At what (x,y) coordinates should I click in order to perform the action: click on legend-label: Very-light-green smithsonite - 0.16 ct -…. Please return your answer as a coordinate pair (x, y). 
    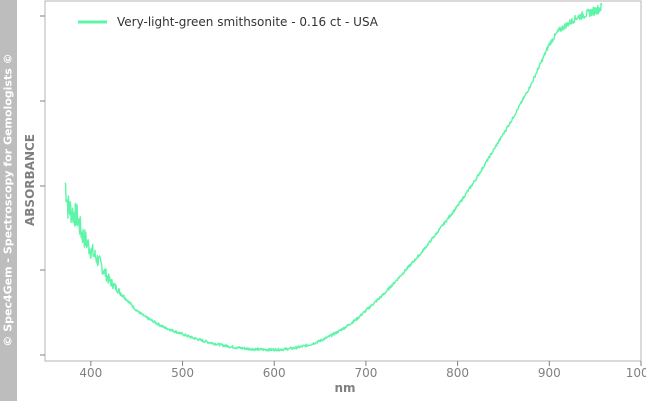
    Looking at the image, I should click on (248, 22).